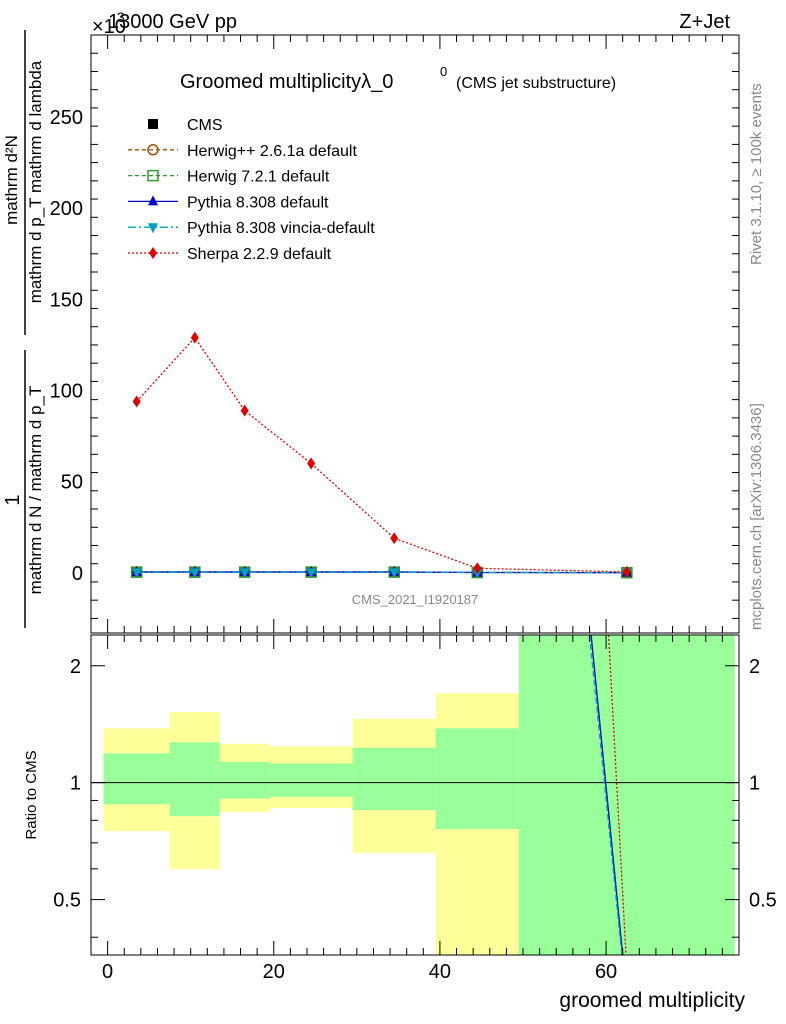 The image size is (786, 1024). What do you see at coordinates (66, 118) in the screenshot?
I see `y-tick-label: 250` at bounding box center [66, 118].